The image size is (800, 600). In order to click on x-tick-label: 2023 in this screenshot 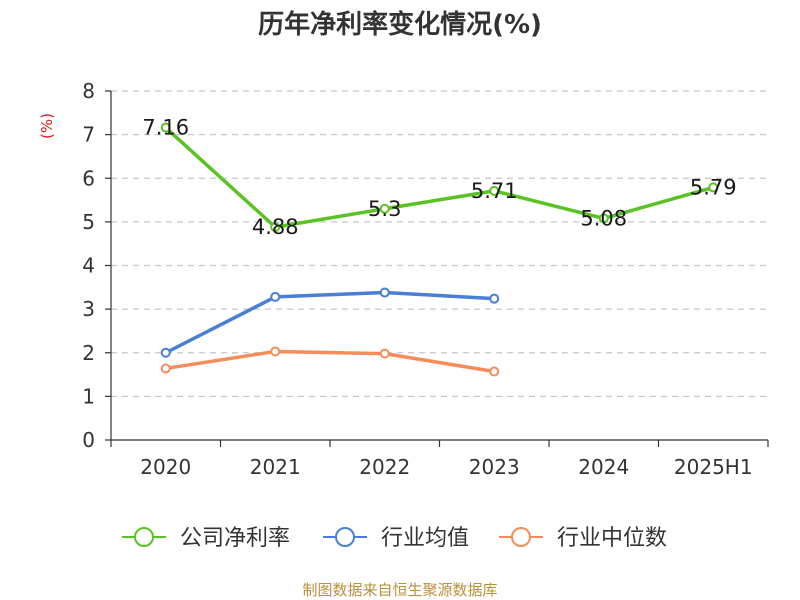, I will do `click(494, 467)`.